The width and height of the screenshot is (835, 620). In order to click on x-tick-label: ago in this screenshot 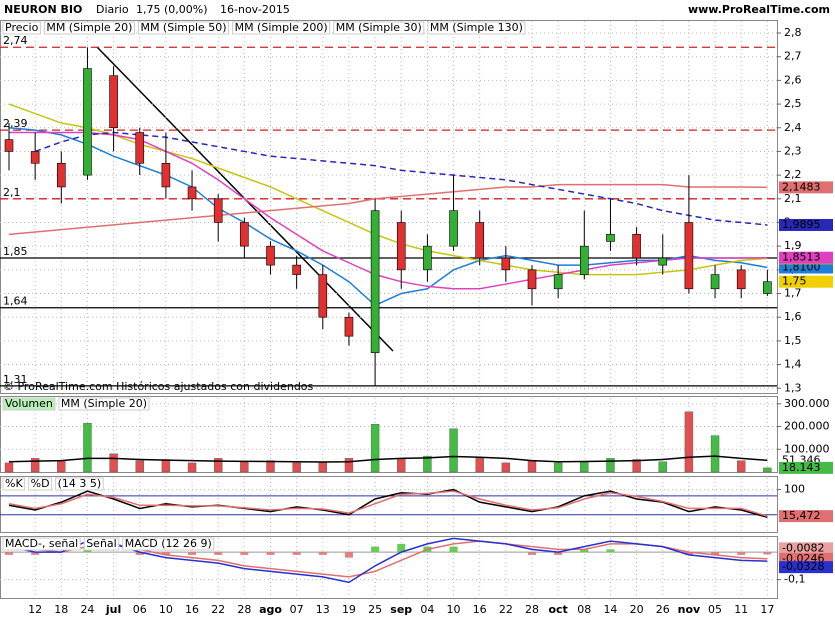, I will do `click(270, 609)`.